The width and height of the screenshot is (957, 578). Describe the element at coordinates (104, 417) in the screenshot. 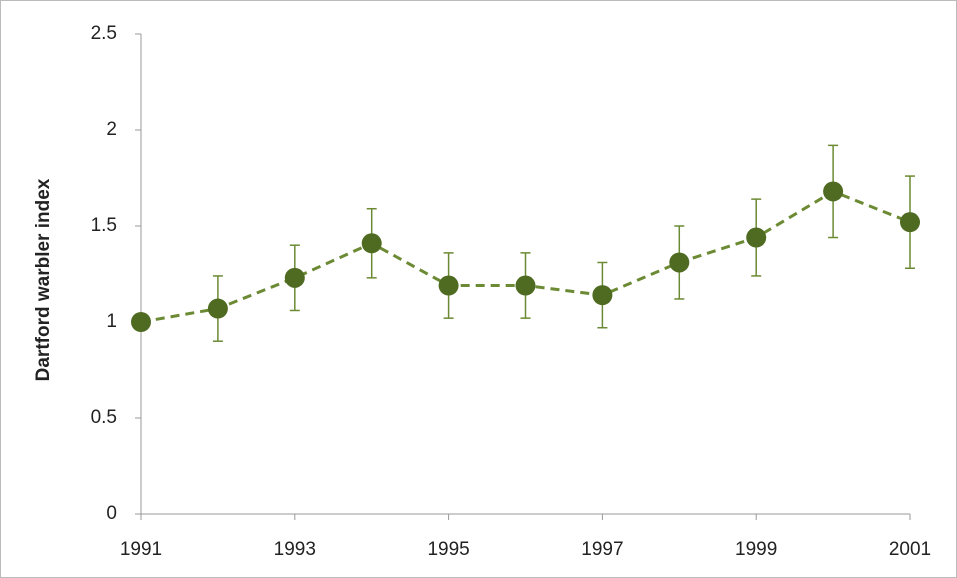

I see `y-tick-label: 0.5` at that location.